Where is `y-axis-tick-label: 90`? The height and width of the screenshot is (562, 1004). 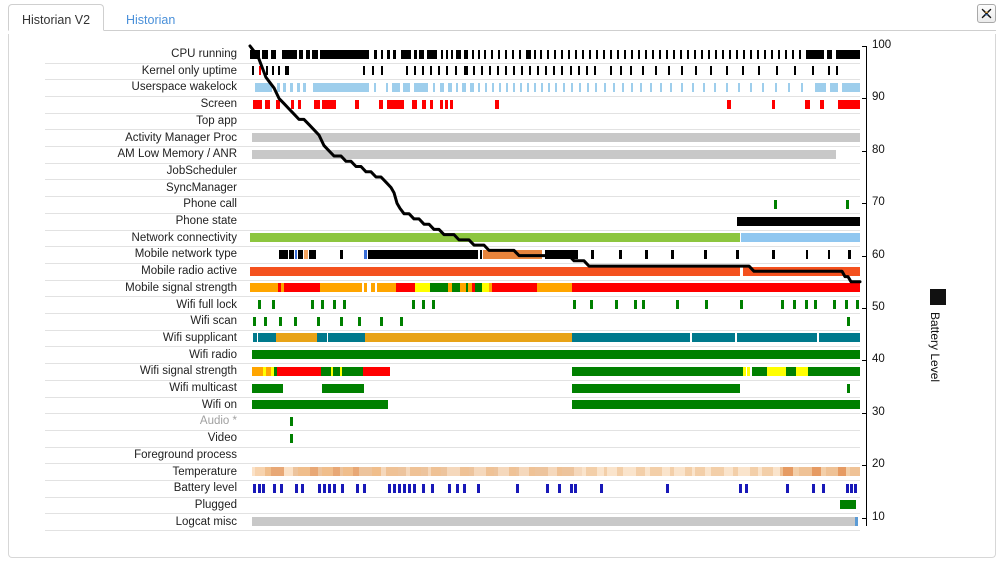
y-axis-tick-label: 90 is located at coordinates (878, 97).